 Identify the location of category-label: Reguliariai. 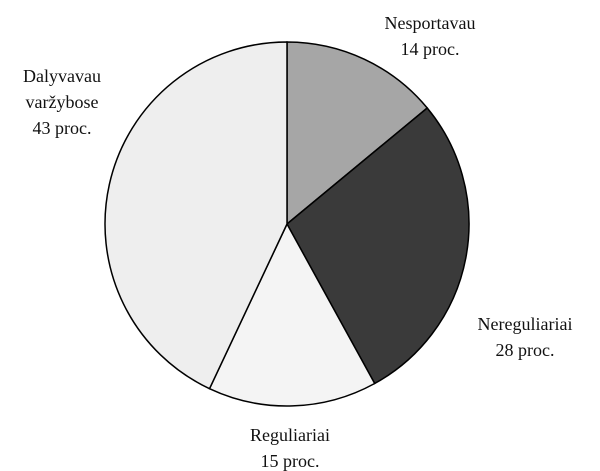
(290, 435).